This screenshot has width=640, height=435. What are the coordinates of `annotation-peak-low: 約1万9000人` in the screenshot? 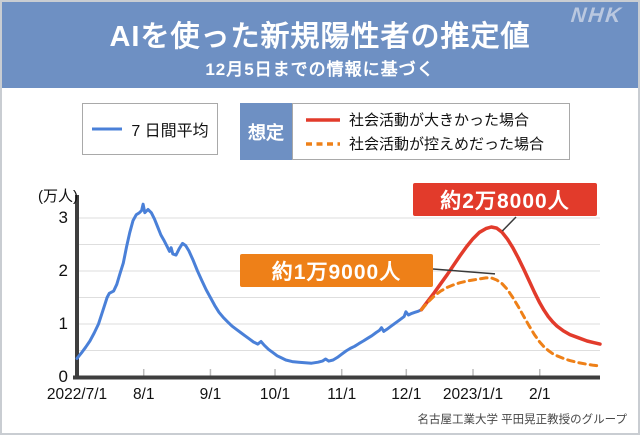 It's located at (336, 270).